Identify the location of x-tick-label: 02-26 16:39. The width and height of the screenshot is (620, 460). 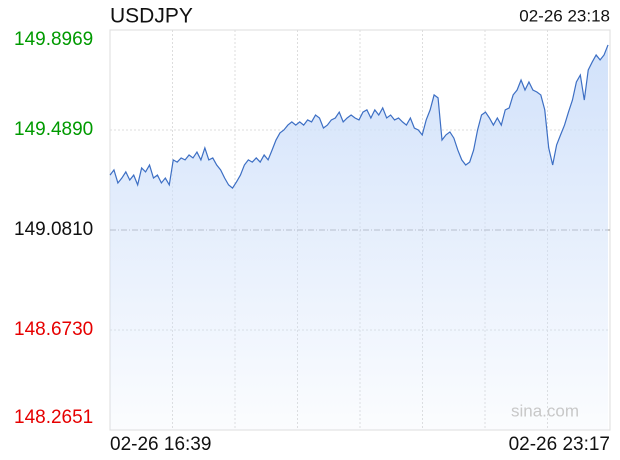
(160, 444).